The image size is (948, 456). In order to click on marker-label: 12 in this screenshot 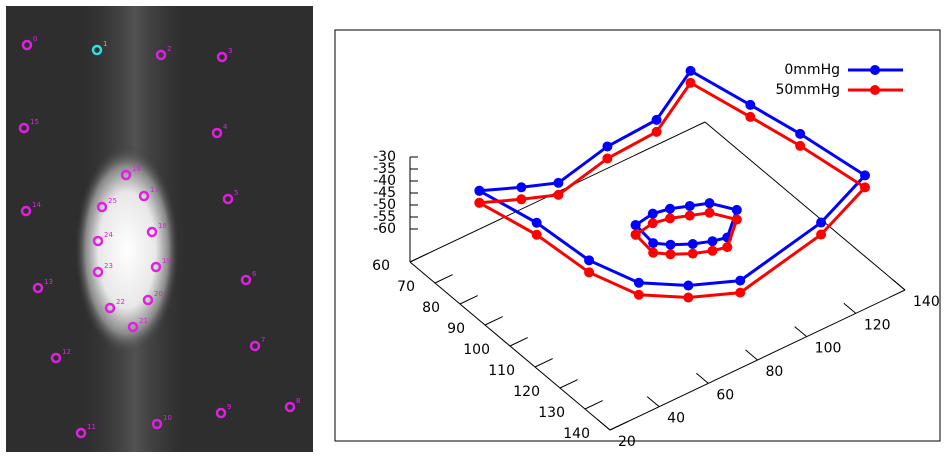, I will do `click(66, 352)`.